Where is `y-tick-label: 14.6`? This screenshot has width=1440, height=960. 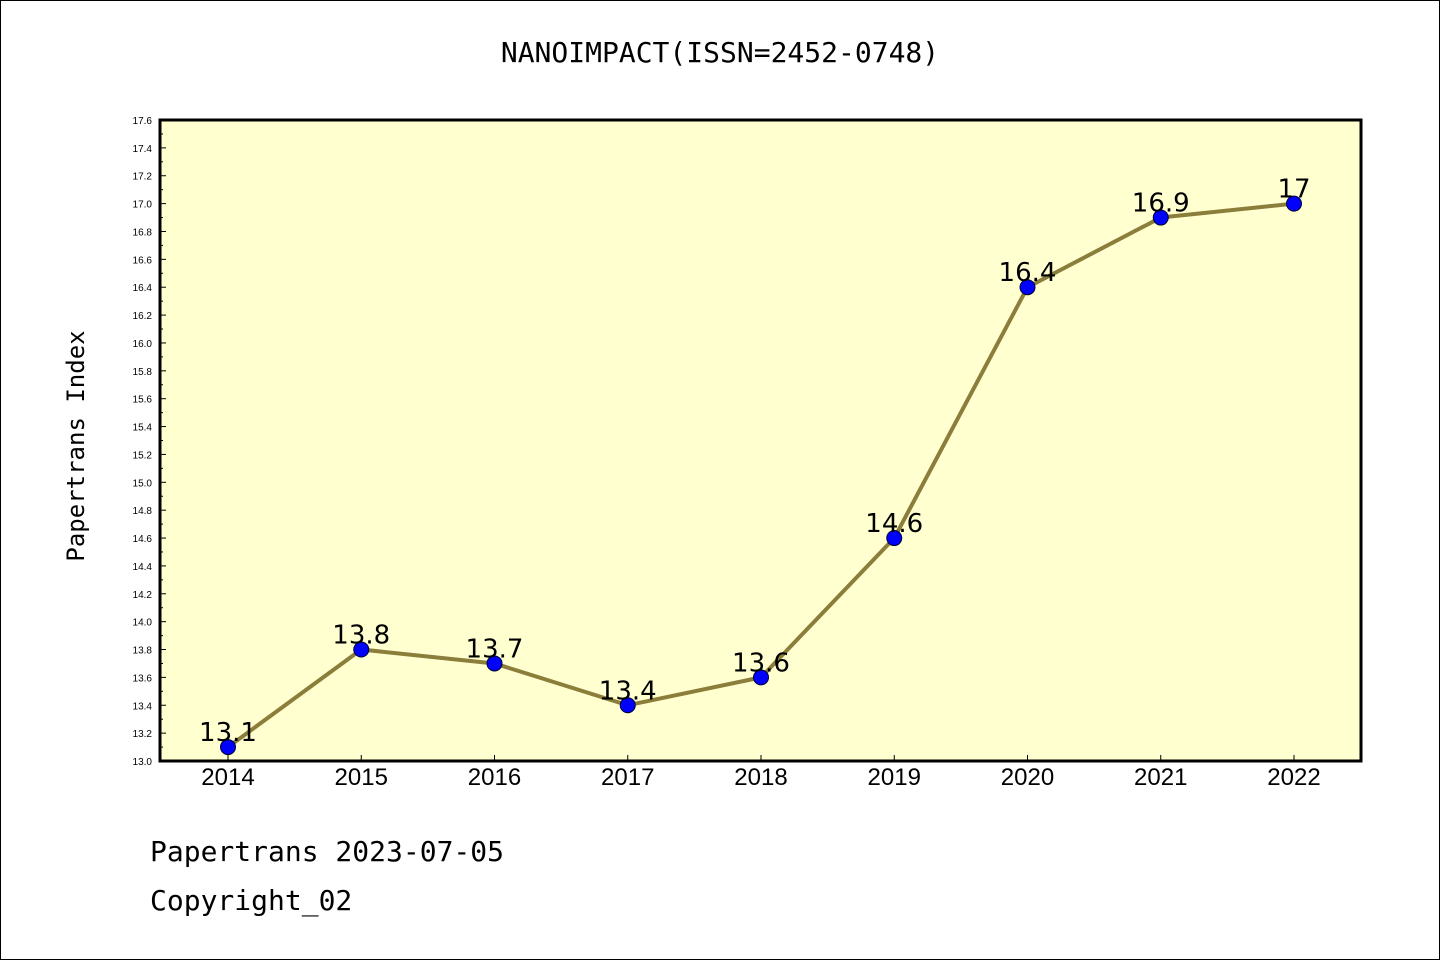
y-tick-label: 14.6 is located at coordinates (143, 539).